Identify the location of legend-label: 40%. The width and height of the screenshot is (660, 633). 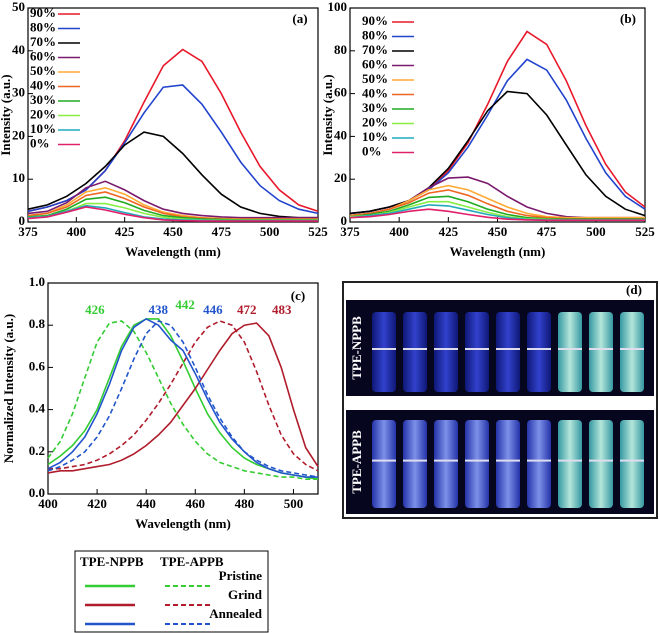
(43, 84).